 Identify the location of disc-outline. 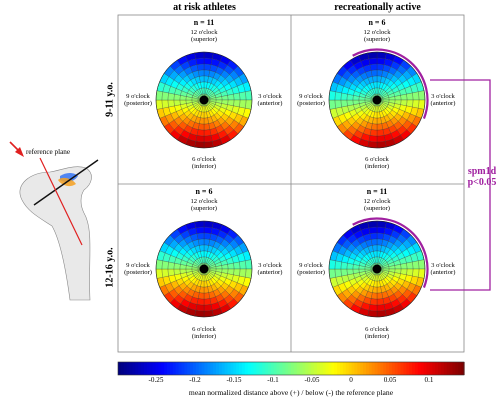
(204, 100).